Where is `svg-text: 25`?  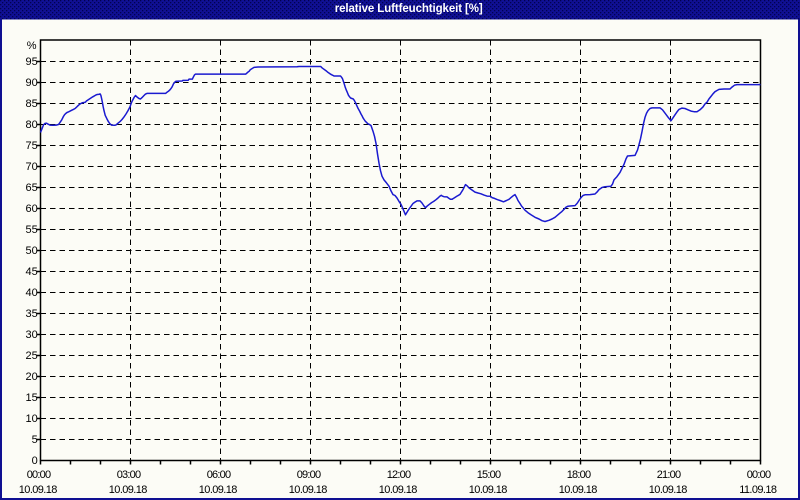 svg-text: 25 is located at coordinates (32, 356).